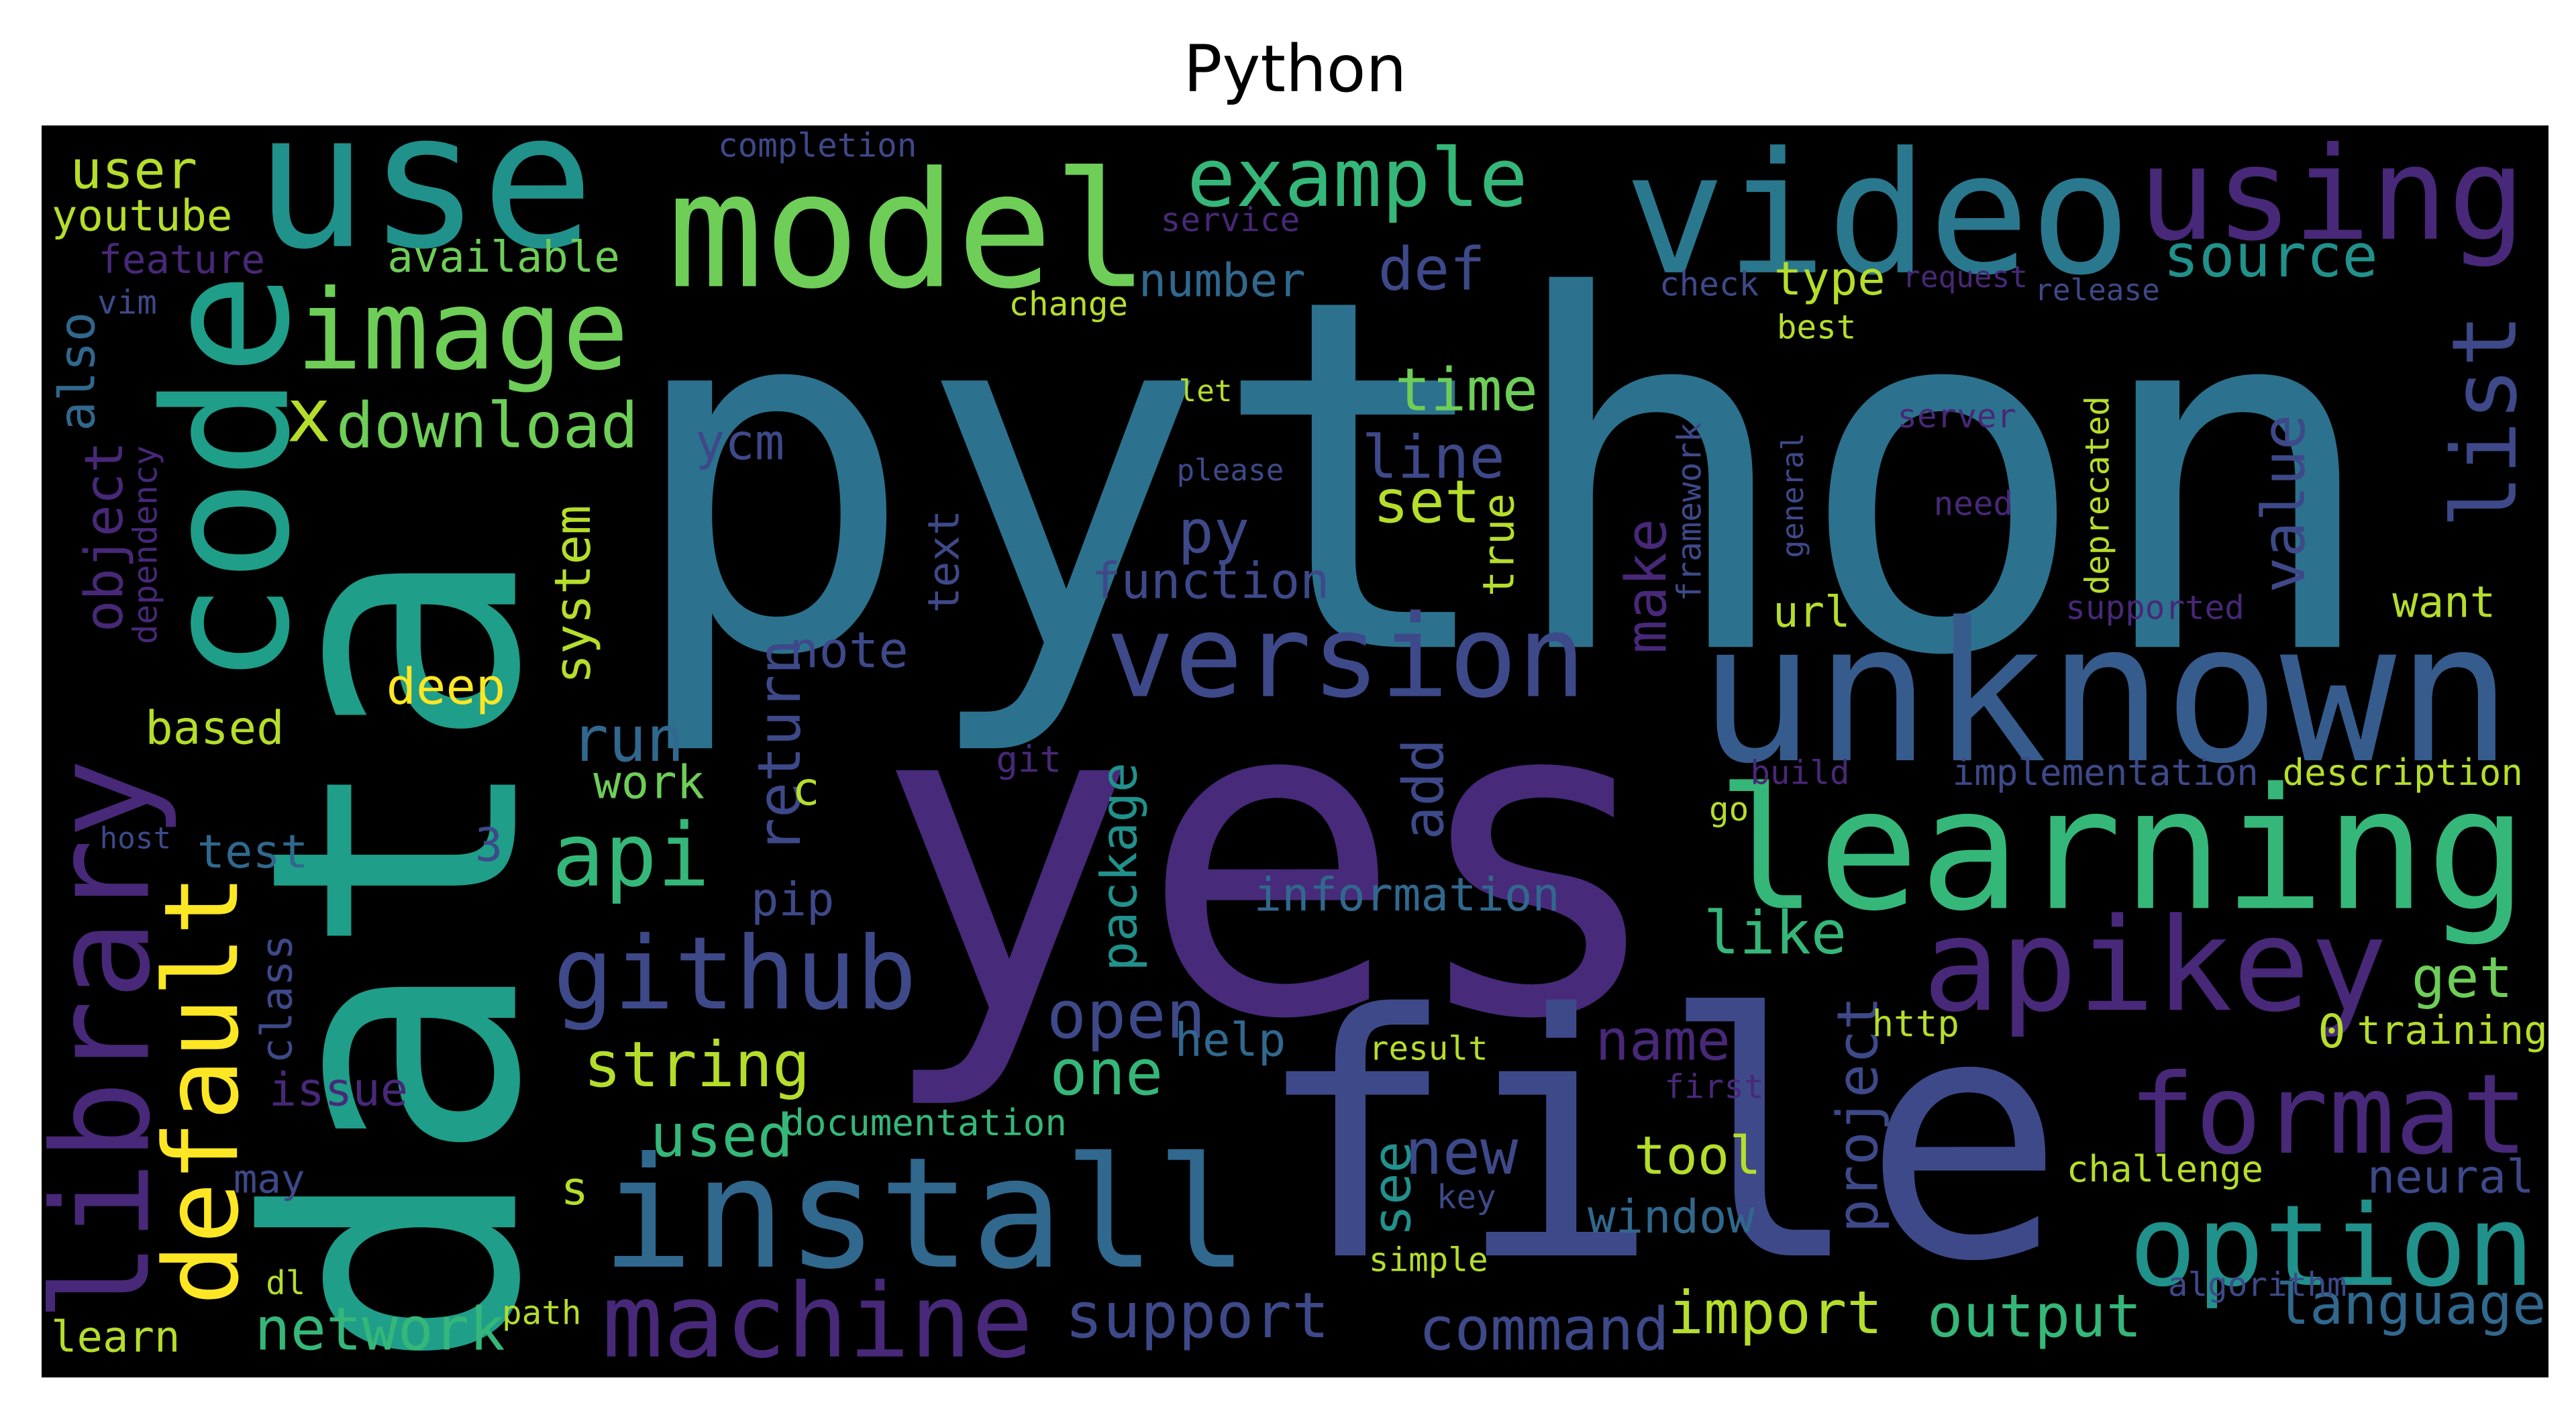  I want to click on word: def, so click(1432, 269).